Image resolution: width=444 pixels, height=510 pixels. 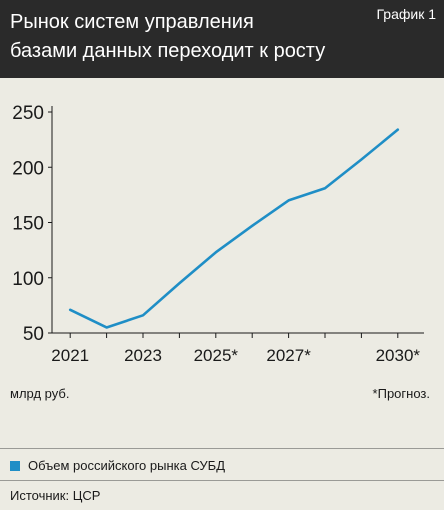 I want to click on legend-swatch, so click(x=15, y=465).